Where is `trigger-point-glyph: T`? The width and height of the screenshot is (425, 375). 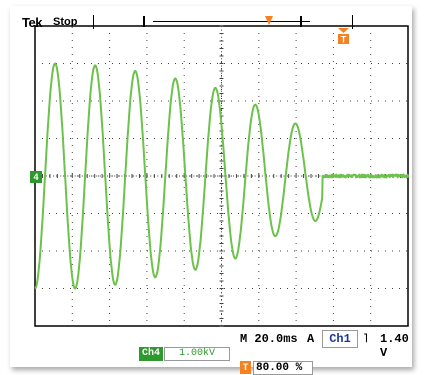
trigger-point-glyph: T is located at coordinates (344, 40).